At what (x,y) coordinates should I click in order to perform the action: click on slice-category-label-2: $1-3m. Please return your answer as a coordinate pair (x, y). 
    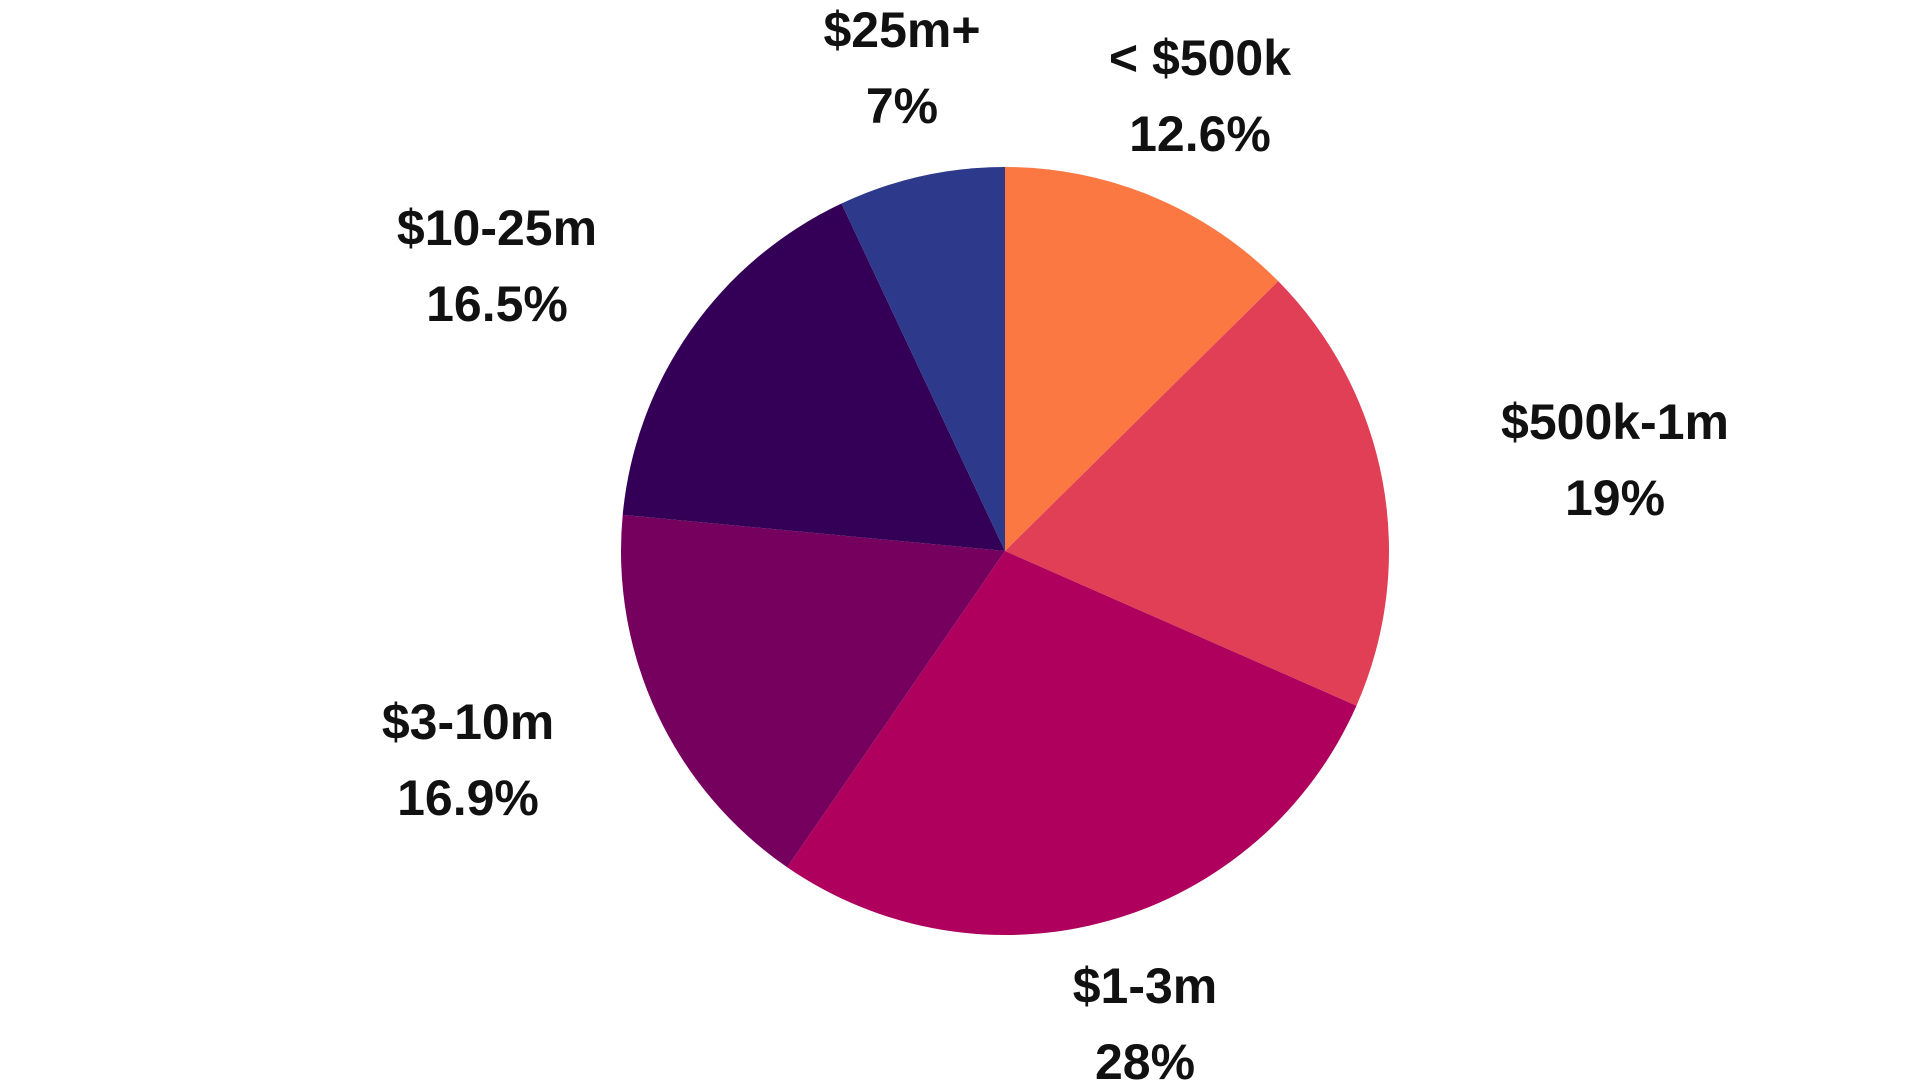
    Looking at the image, I should click on (1145, 986).